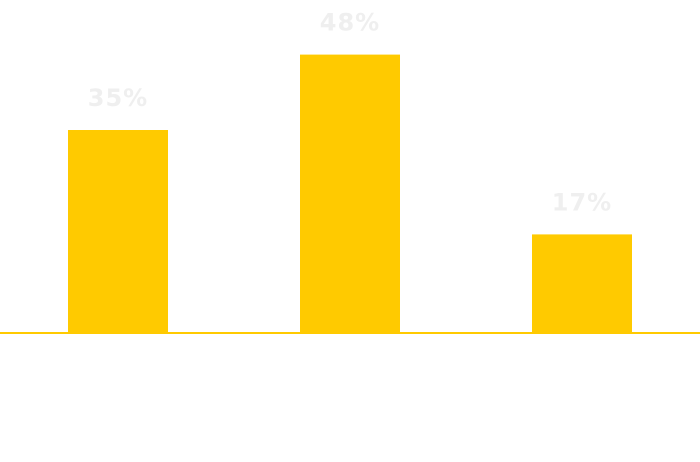  I want to click on bar-value-label-3: 17%, so click(582, 202).